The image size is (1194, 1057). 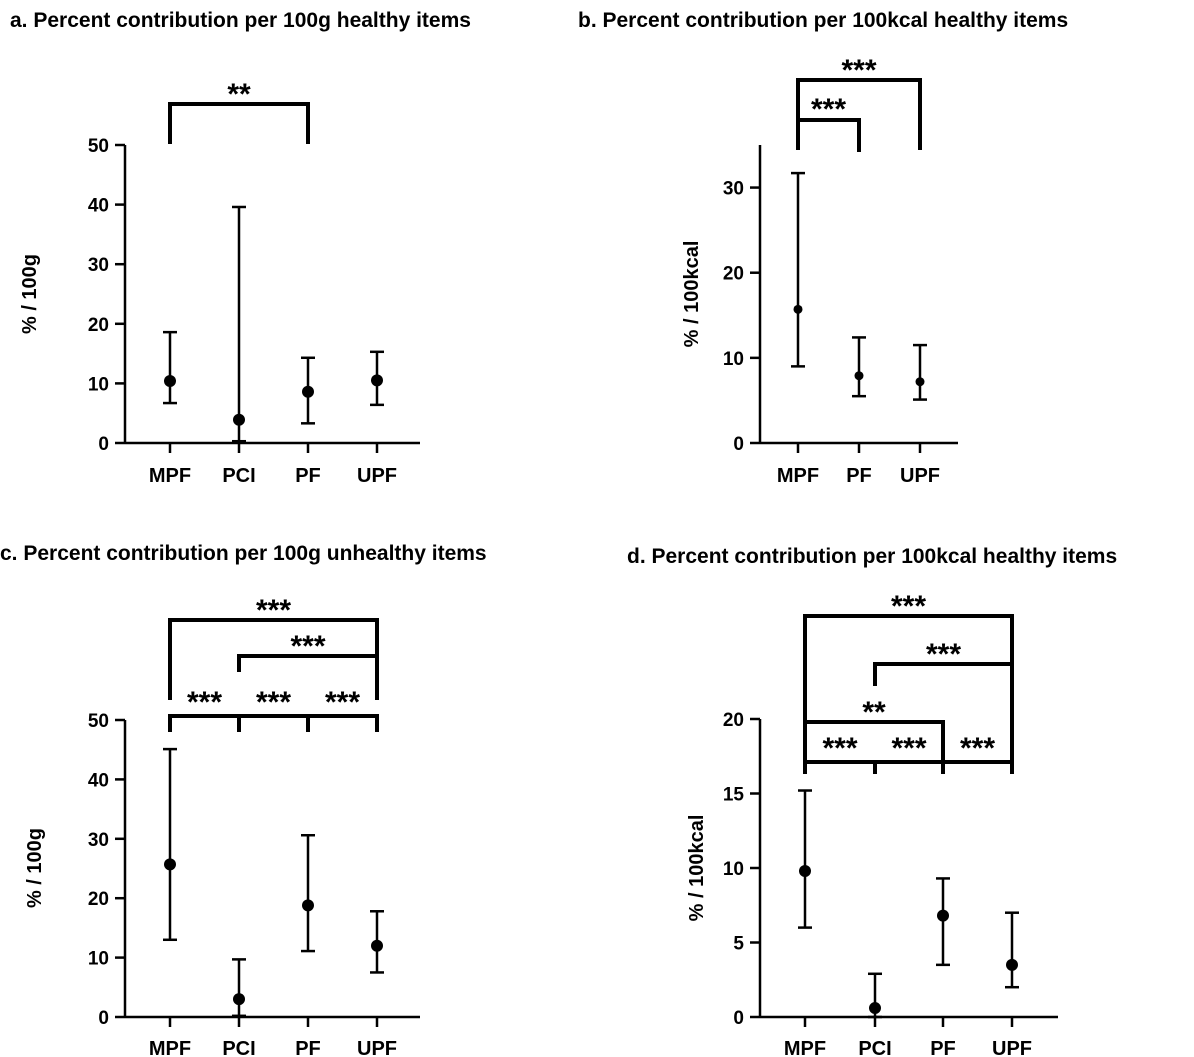 What do you see at coordinates (738, 944) in the screenshot?
I see `y-tick-label: 5` at bounding box center [738, 944].